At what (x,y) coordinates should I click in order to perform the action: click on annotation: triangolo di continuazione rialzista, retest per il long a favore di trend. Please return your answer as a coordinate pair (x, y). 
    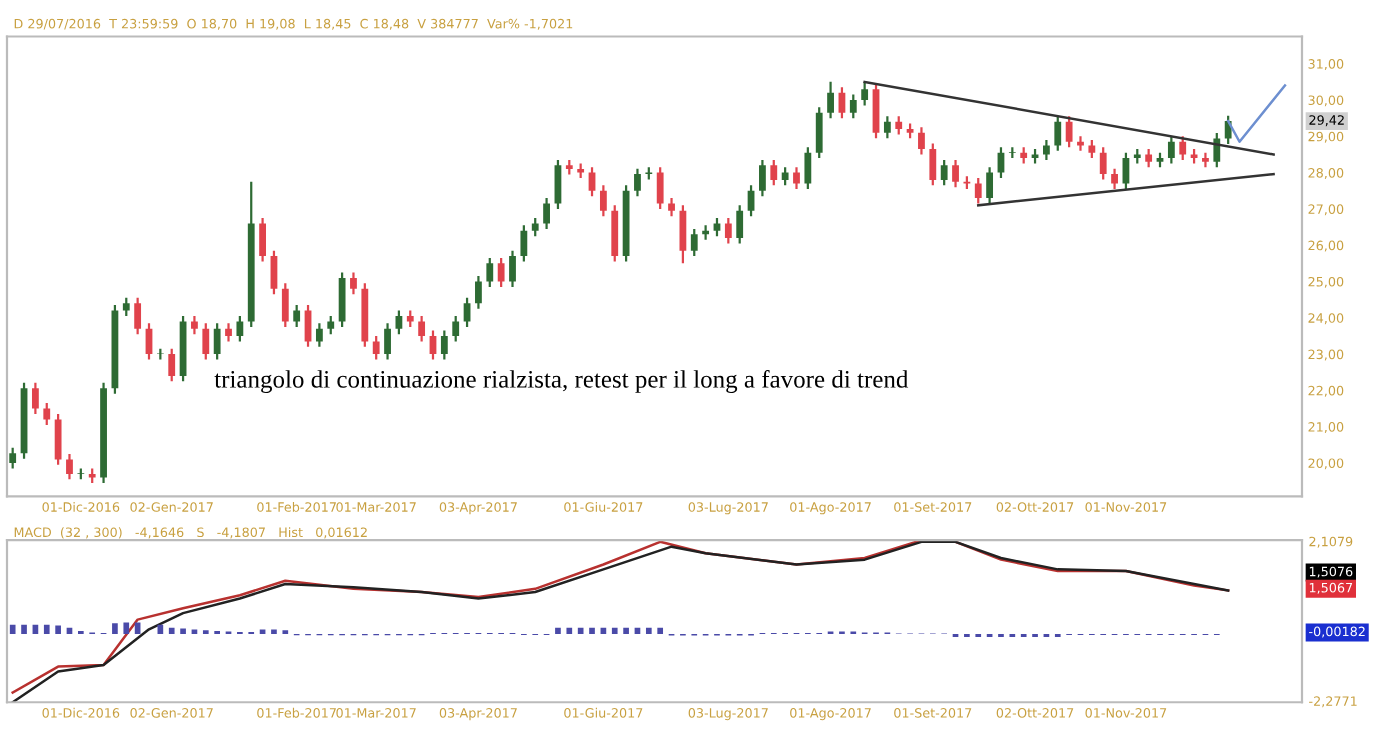
    Looking at the image, I should click on (561, 381).